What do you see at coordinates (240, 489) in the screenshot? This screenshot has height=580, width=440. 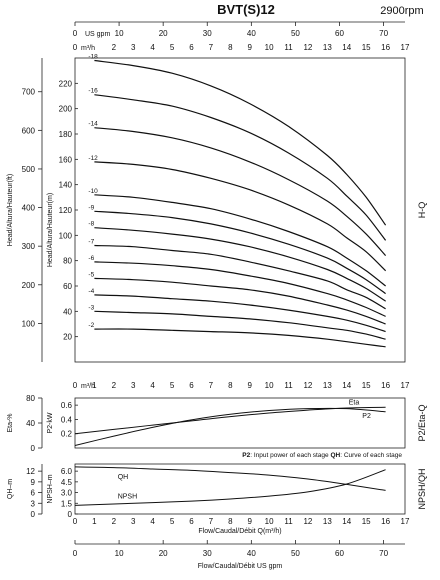 I see `npsh-plot-frame` at bounding box center [240, 489].